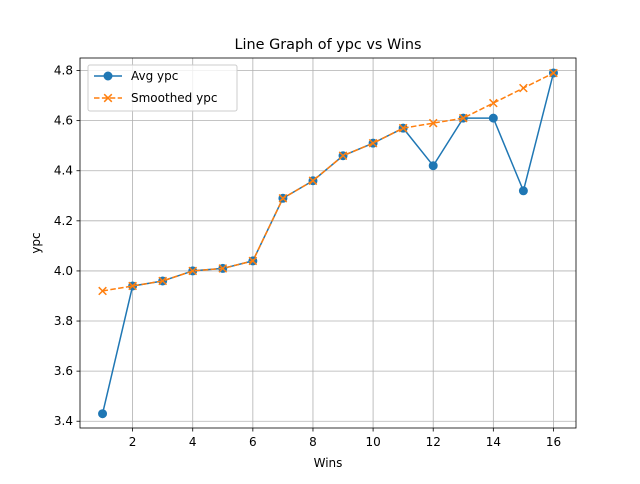 The height and width of the screenshot is (484, 640). What do you see at coordinates (553, 442) in the screenshot?
I see `x-tick-label: 16` at bounding box center [553, 442].